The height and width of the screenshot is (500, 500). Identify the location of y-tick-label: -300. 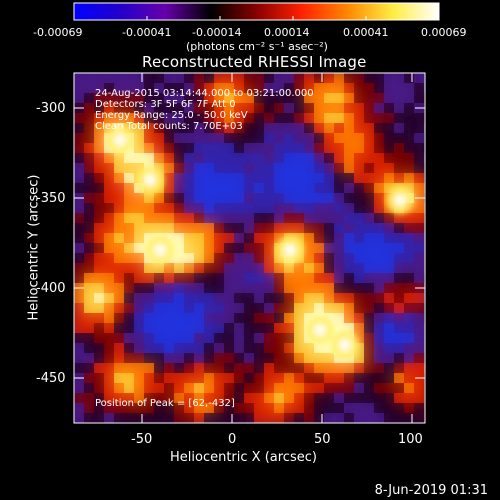
(51, 108).